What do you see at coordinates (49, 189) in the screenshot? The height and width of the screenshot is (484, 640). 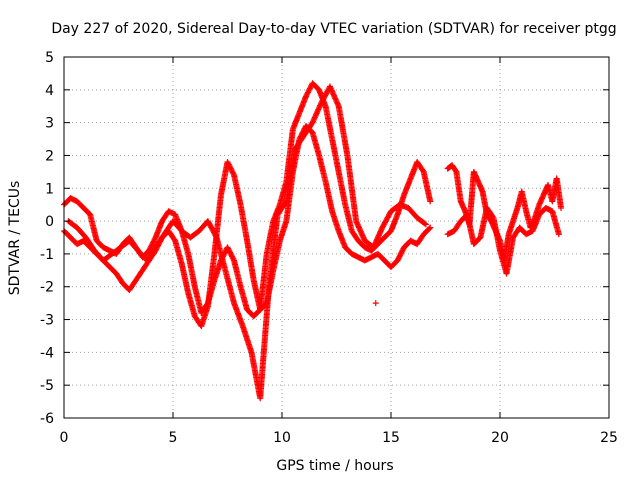 I see `y-tick-label: 1` at bounding box center [49, 189].